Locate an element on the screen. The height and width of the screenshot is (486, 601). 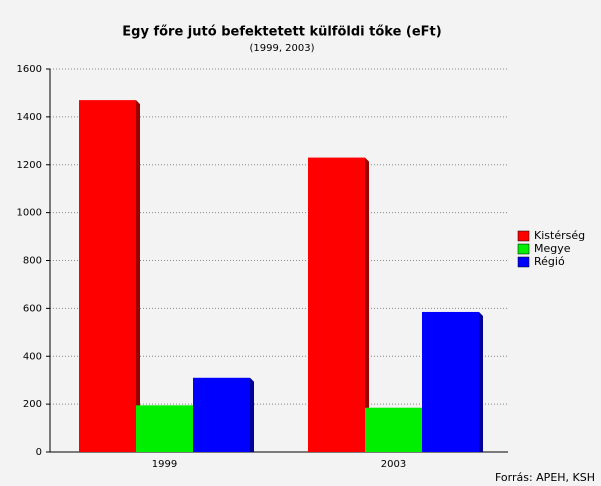
y-tick-label: 1000 is located at coordinates (29, 213).